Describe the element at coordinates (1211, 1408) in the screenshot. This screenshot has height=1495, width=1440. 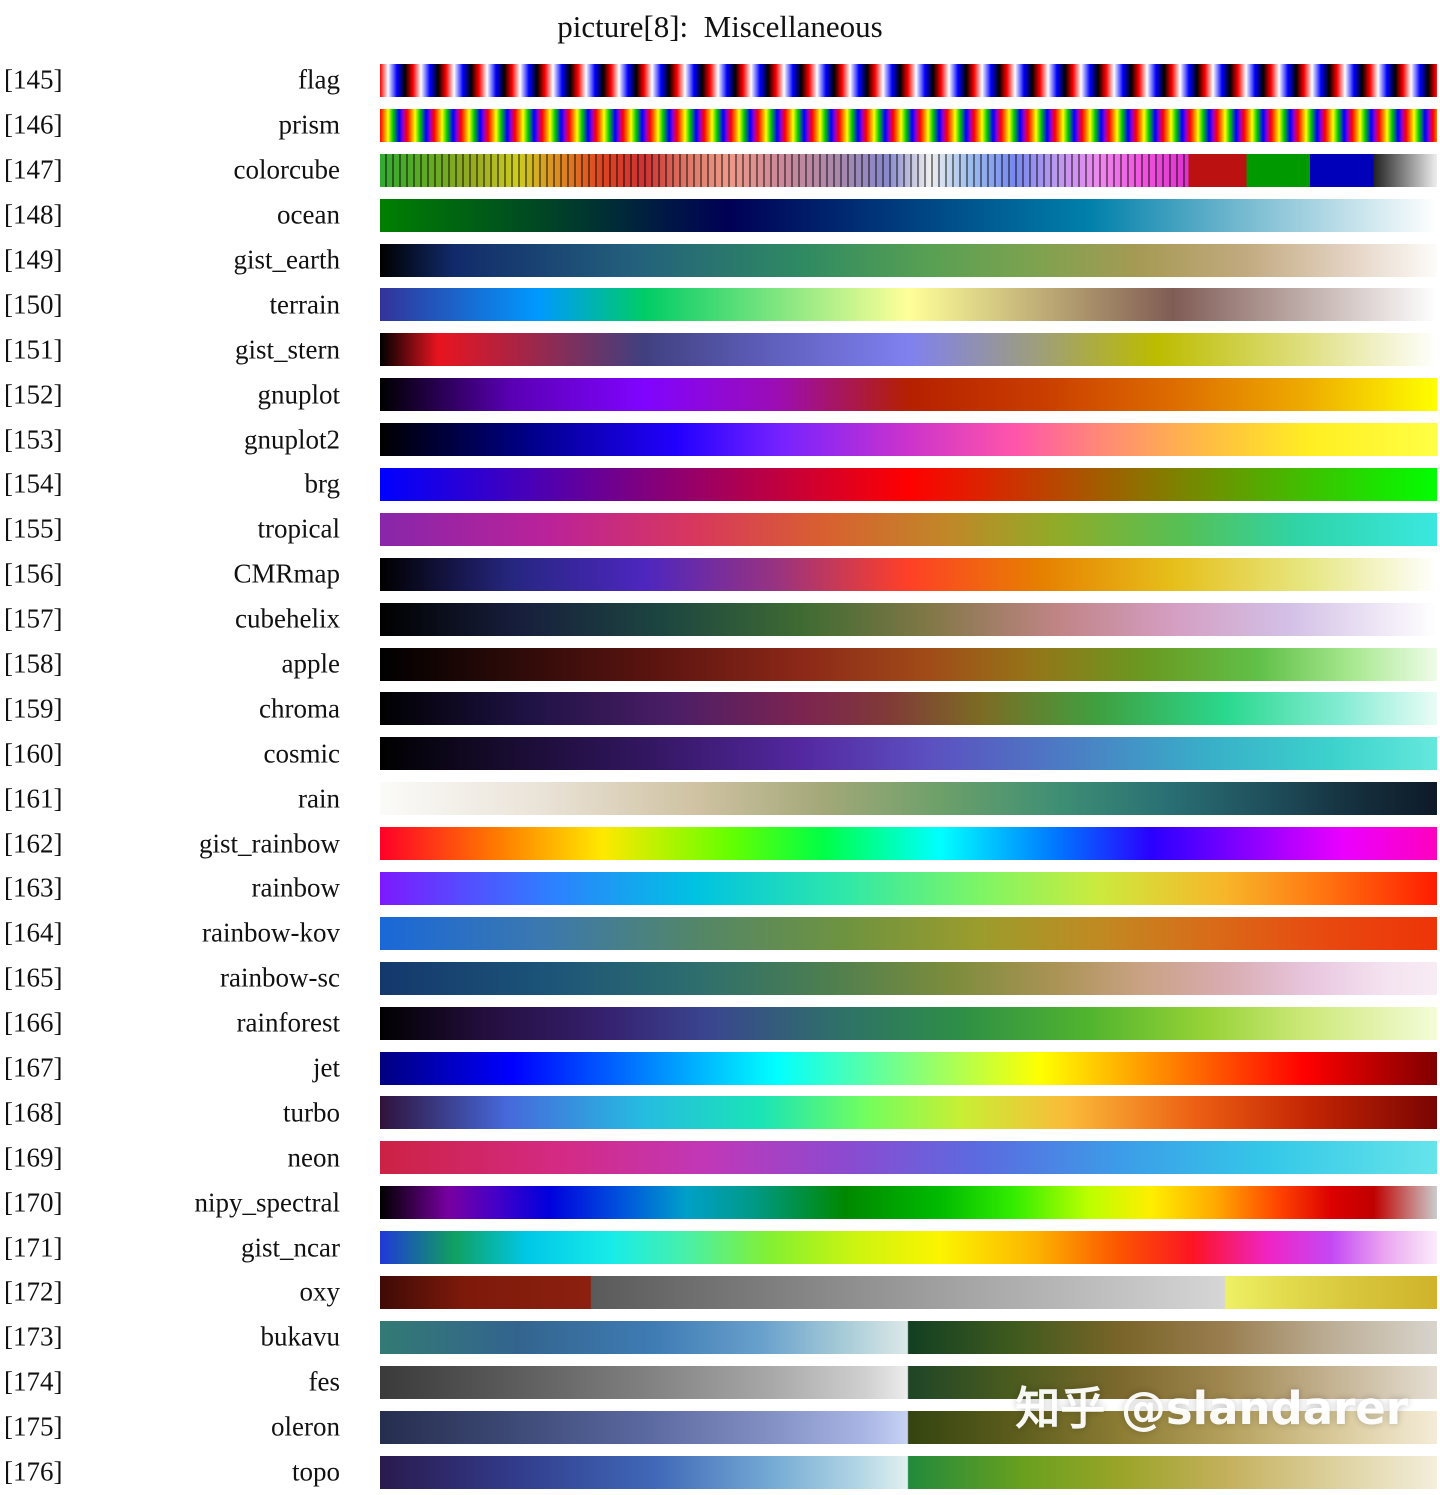
I see `watermark: 知乎 @slandarer` at that location.